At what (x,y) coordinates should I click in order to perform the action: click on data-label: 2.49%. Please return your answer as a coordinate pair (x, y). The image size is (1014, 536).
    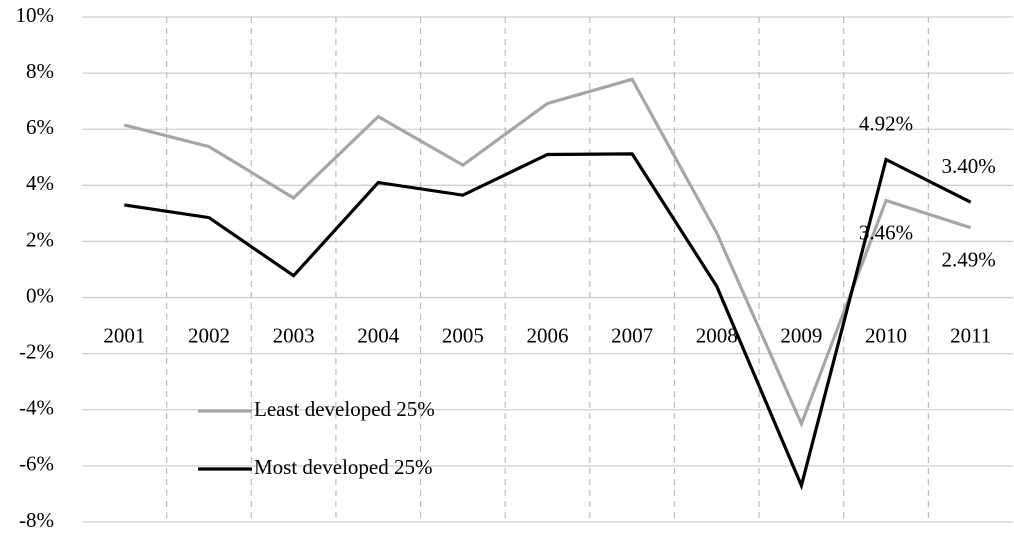
    Looking at the image, I should click on (969, 260).